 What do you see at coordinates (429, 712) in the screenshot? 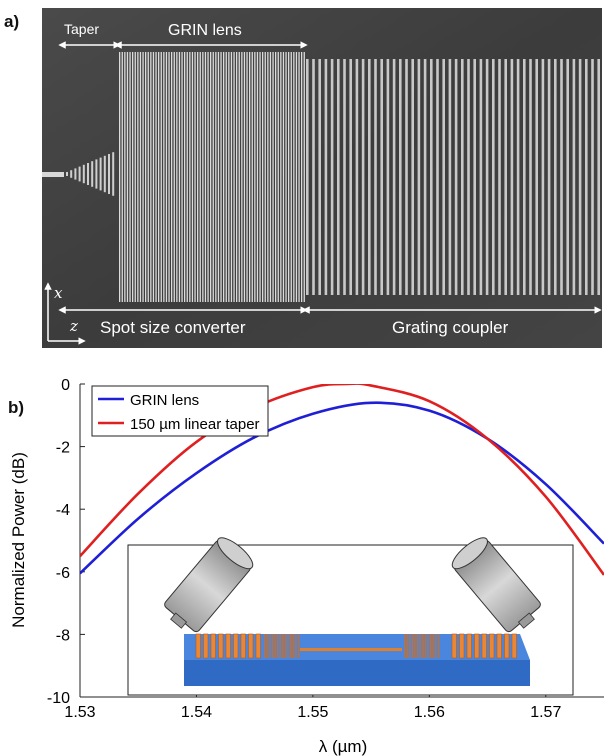
I see `x-tick-label: 1.56` at bounding box center [429, 712].